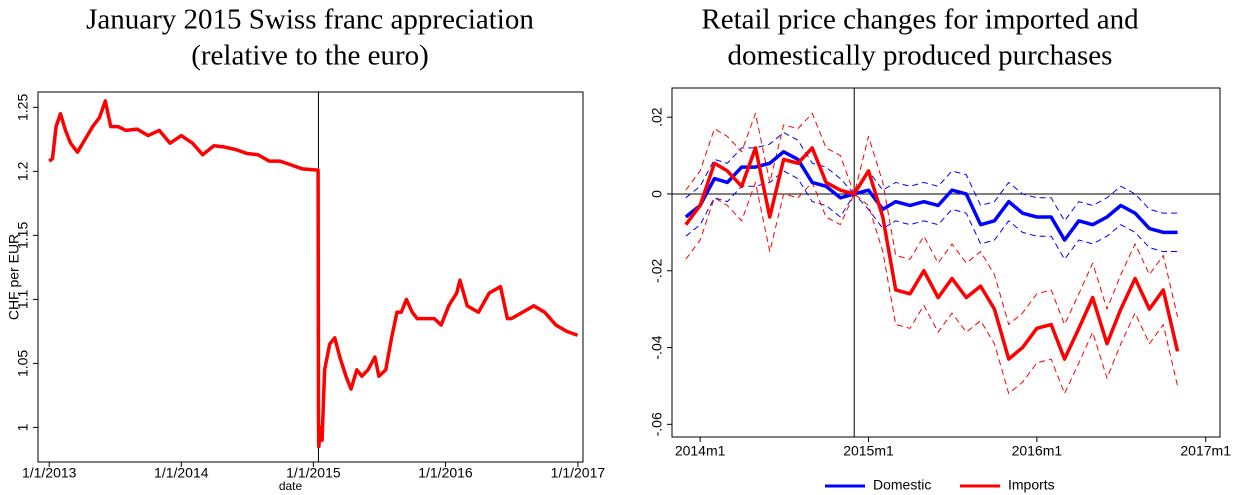 The height and width of the screenshot is (495, 1239). What do you see at coordinates (14, 277) in the screenshot?
I see `y-axis-label: CHF per EUR` at bounding box center [14, 277].